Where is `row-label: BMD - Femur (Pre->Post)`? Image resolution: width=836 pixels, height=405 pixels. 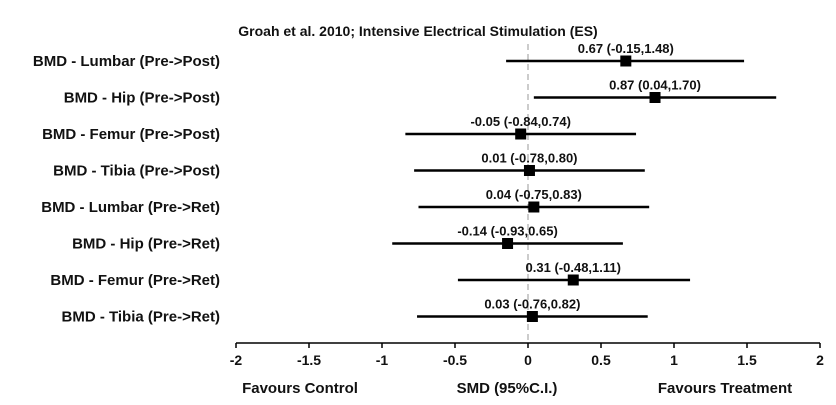
row-label: BMD - Femur (Pre->Post) is located at coordinates (131, 134).